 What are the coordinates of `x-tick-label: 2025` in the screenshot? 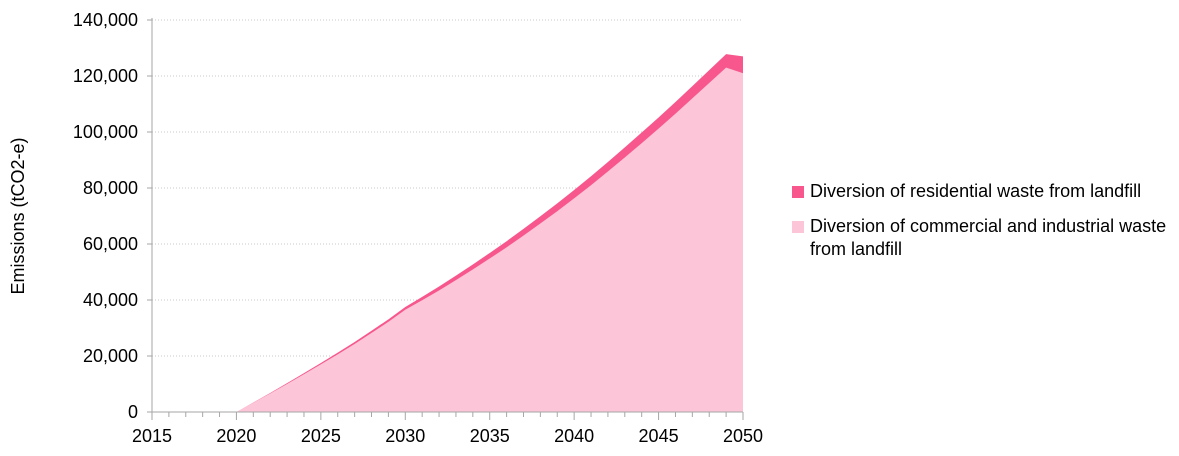 It's located at (321, 436).